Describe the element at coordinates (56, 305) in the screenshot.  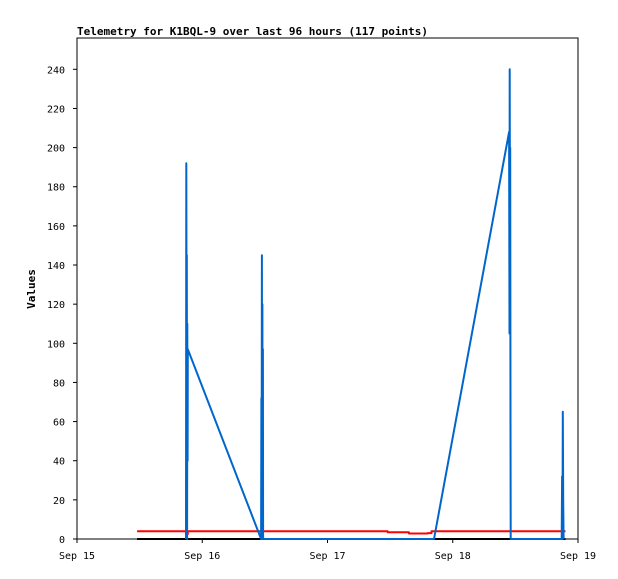
I see `y-tick-label: 120` at that location.